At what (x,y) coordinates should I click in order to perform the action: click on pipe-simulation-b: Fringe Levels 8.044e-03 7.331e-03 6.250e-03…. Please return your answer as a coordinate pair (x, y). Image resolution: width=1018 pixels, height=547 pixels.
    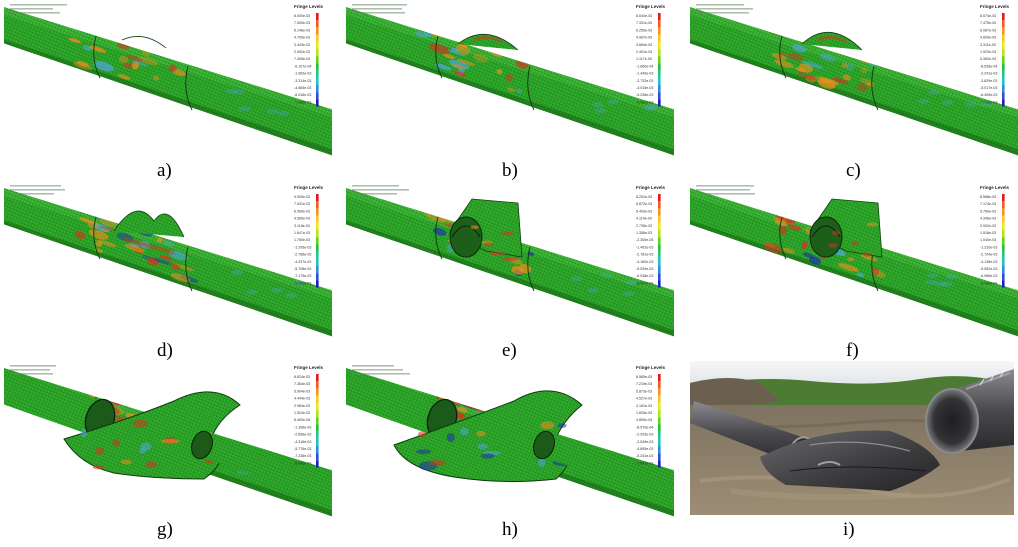
    Looking at the image, I should click on (510, 80).